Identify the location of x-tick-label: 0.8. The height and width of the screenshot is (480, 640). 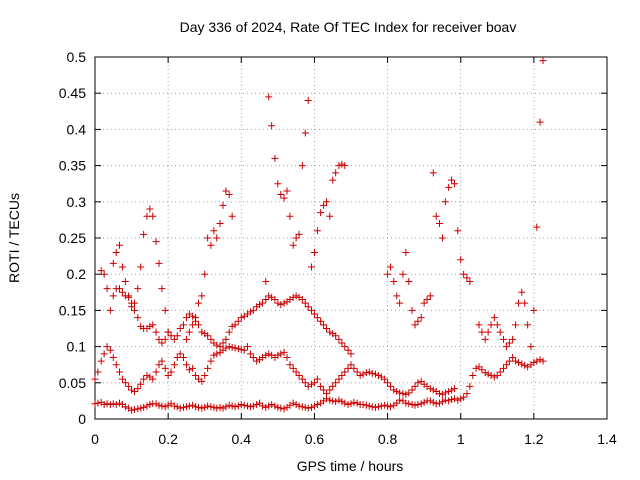
(388, 439).